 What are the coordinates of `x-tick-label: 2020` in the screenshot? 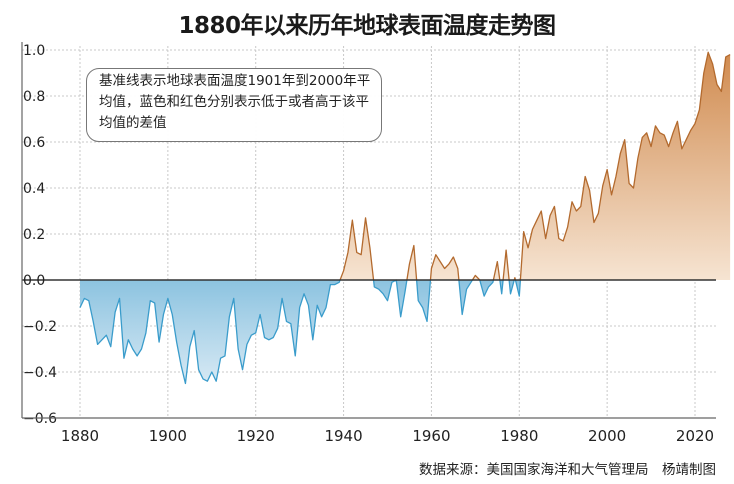 It's located at (695, 436).